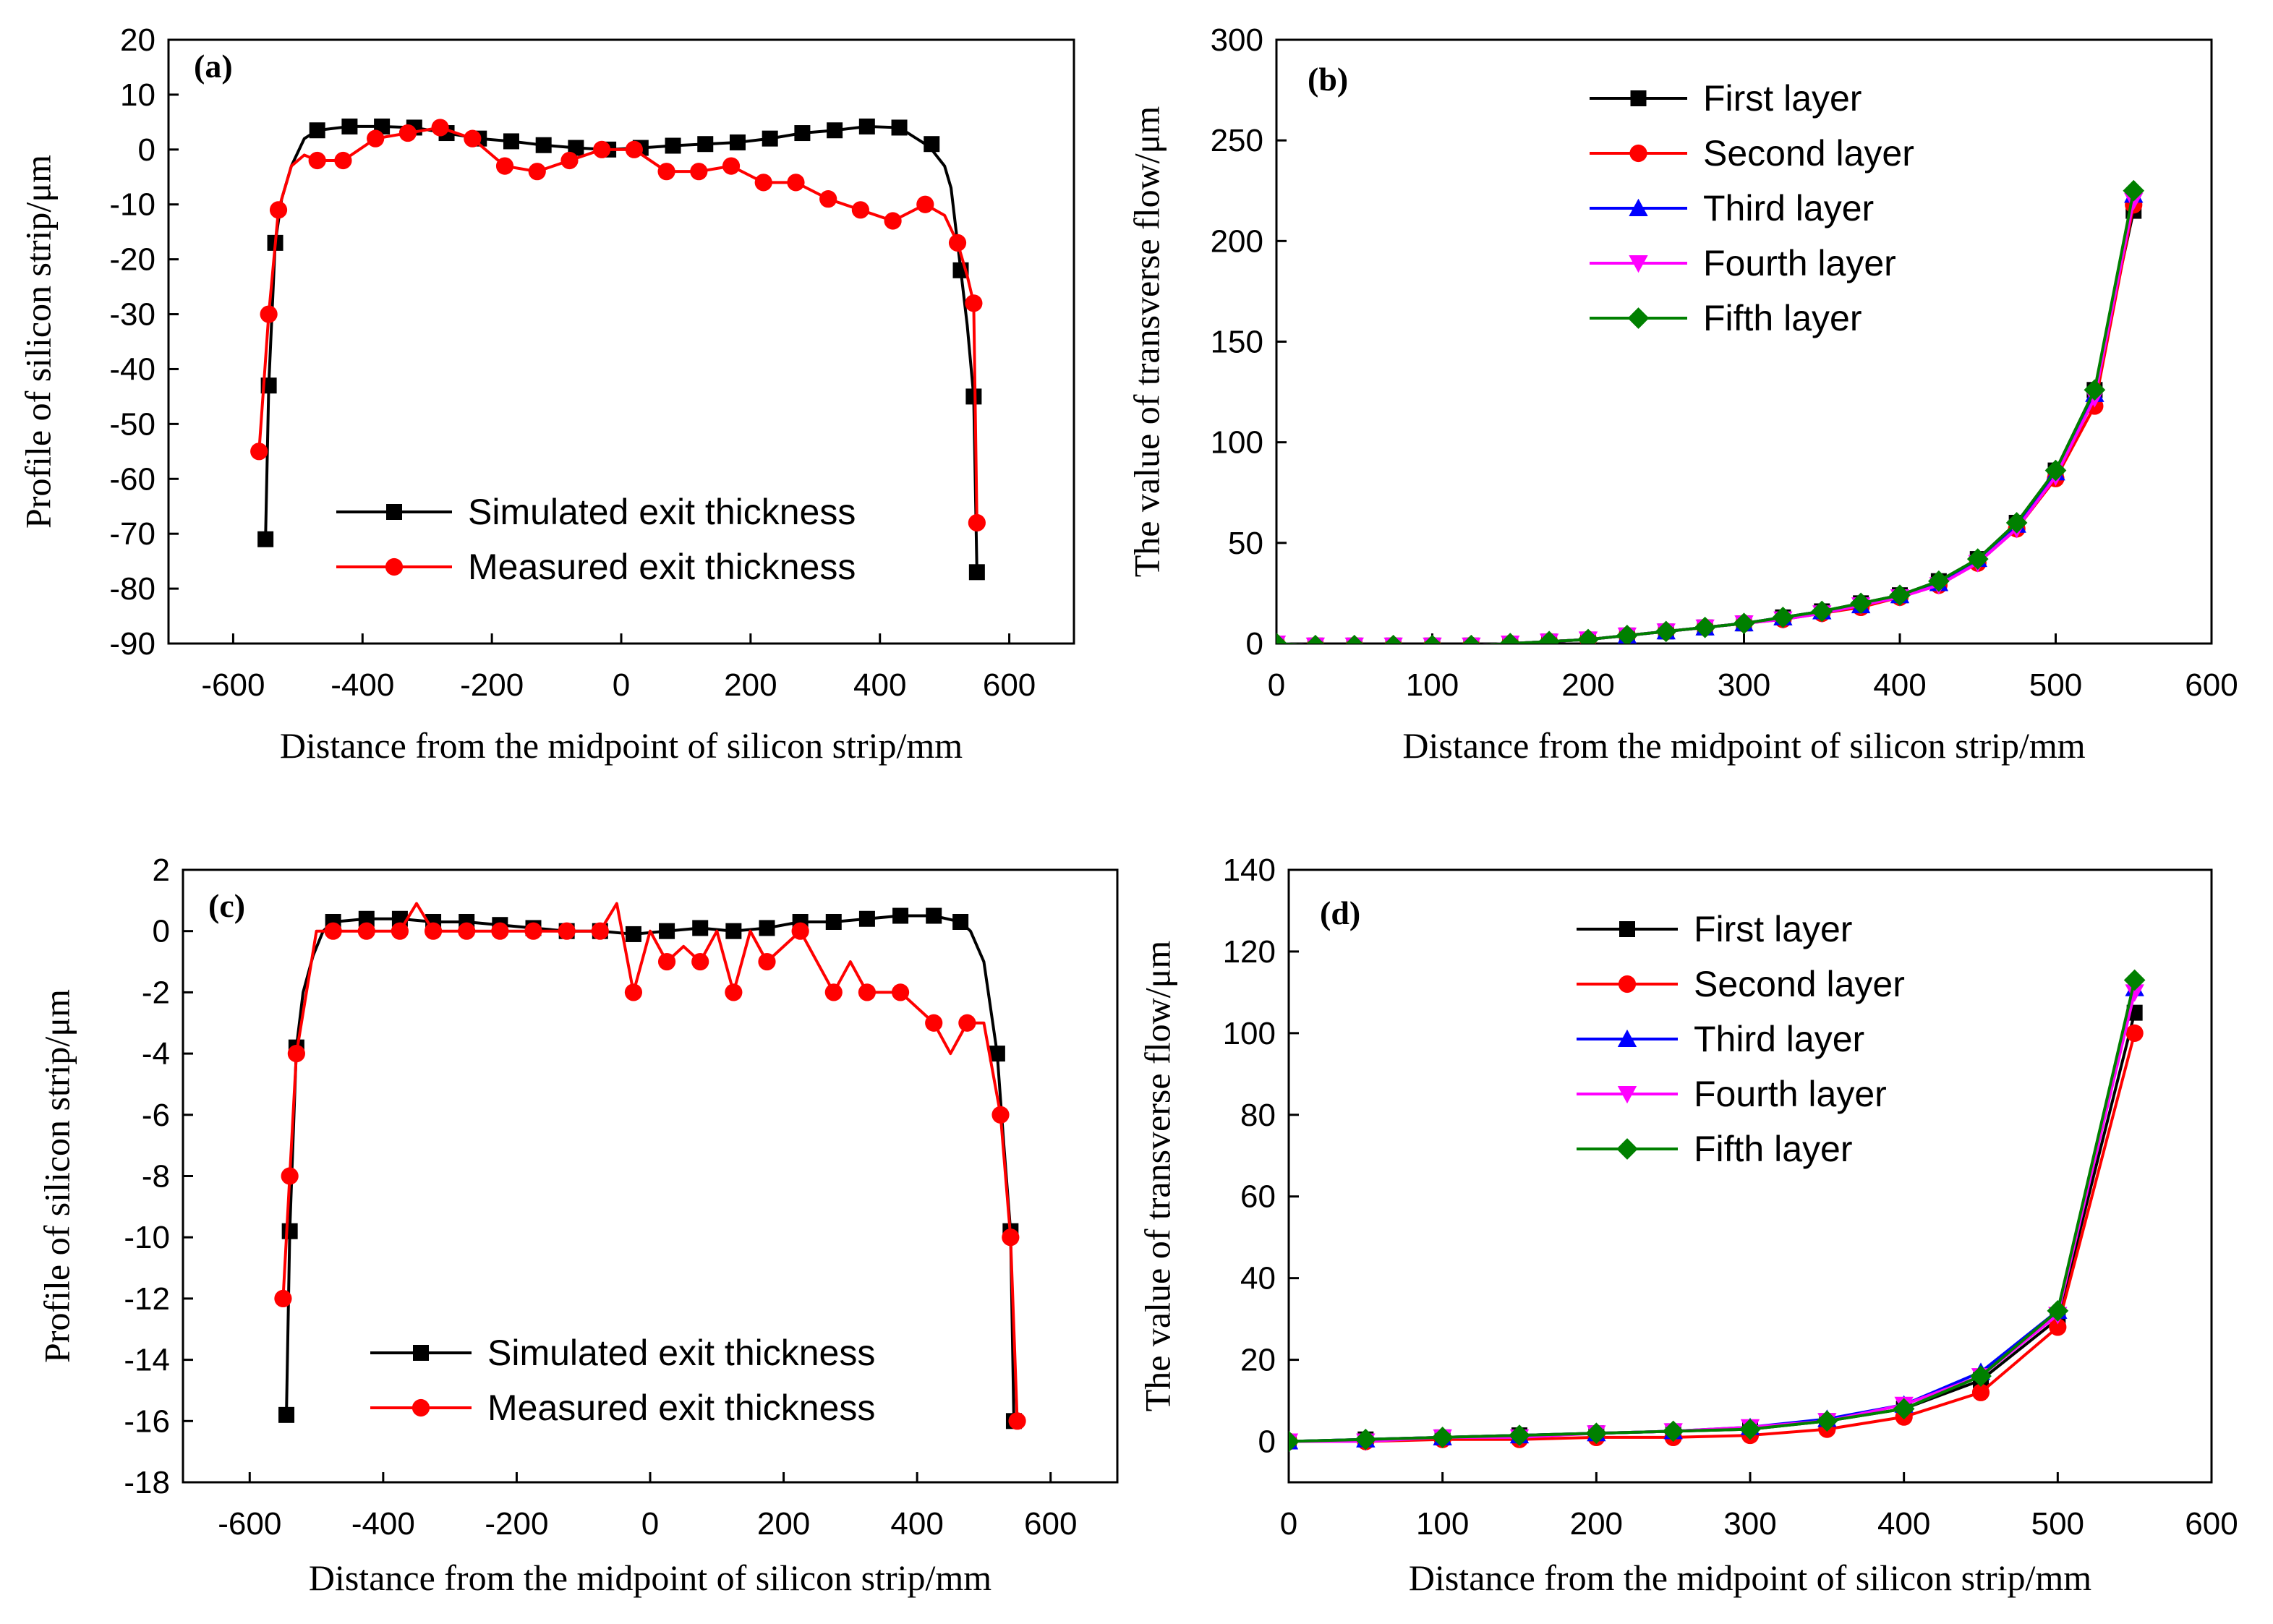  Describe the element at coordinates (226, 905) in the screenshot. I see `panel-label: (c)` at that location.